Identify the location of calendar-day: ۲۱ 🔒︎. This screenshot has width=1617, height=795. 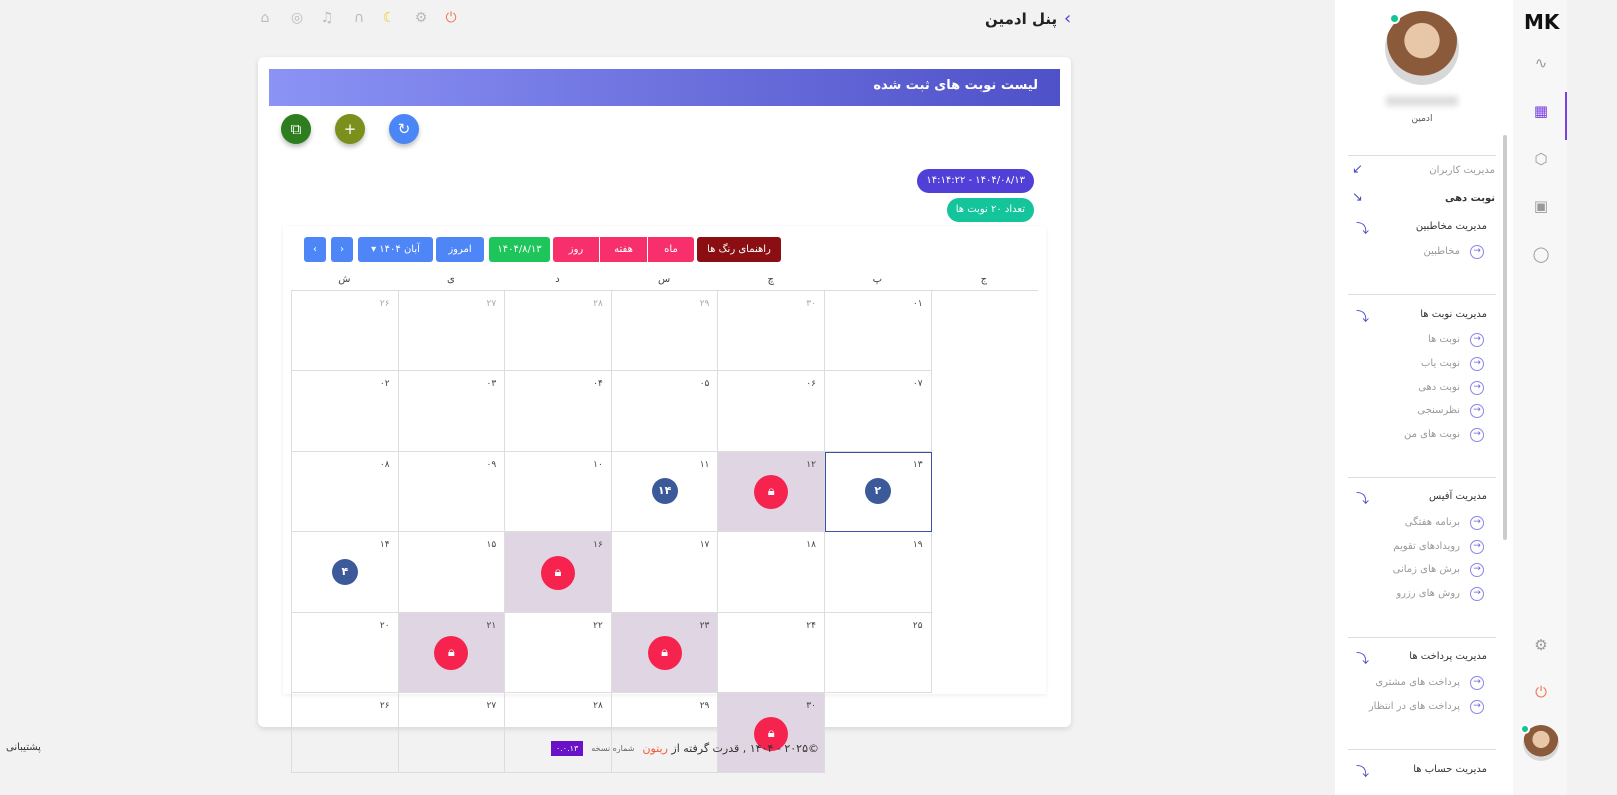
(452, 652).